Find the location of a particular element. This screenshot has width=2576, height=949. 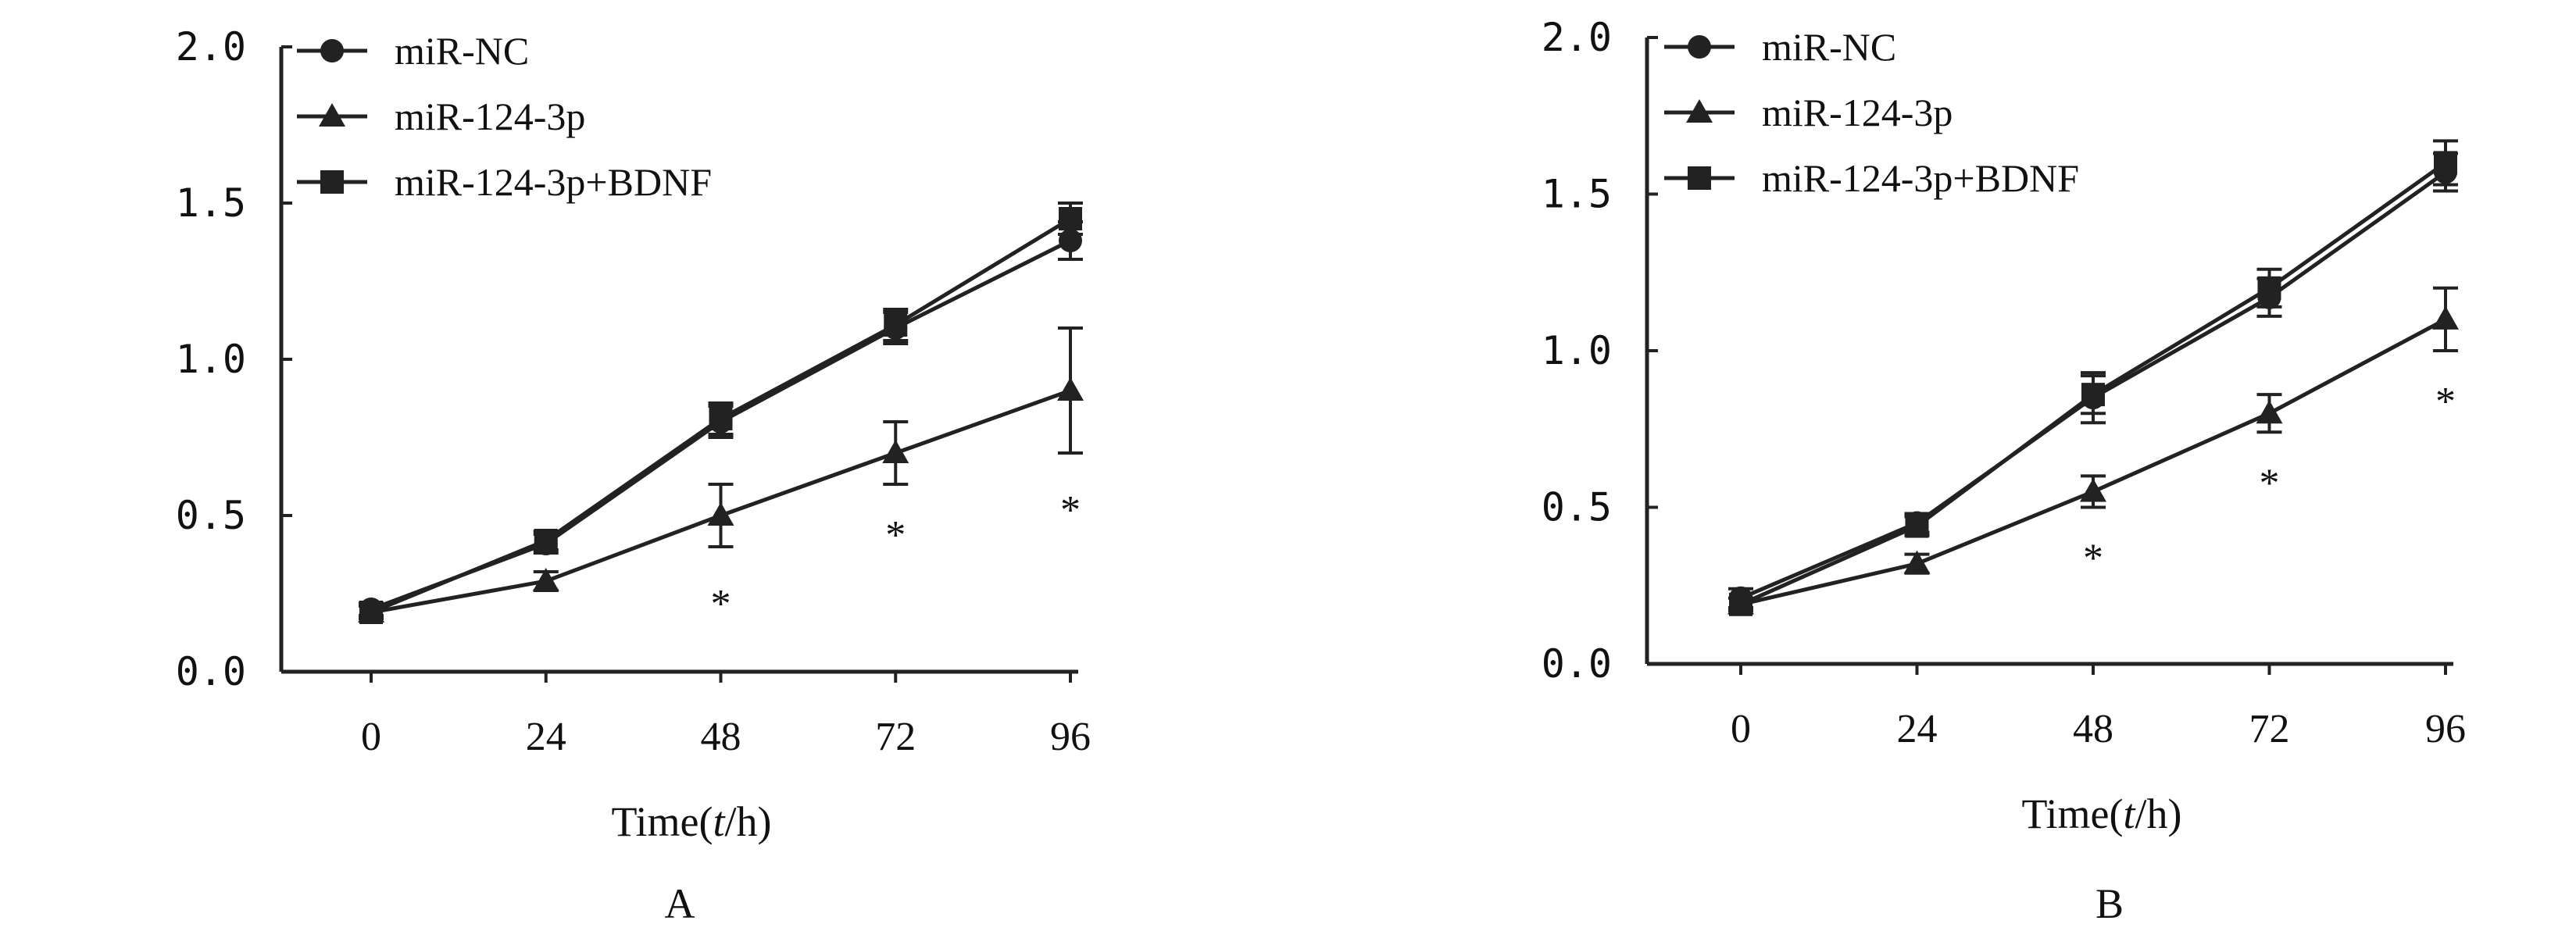

panel-label: A is located at coordinates (680, 903).